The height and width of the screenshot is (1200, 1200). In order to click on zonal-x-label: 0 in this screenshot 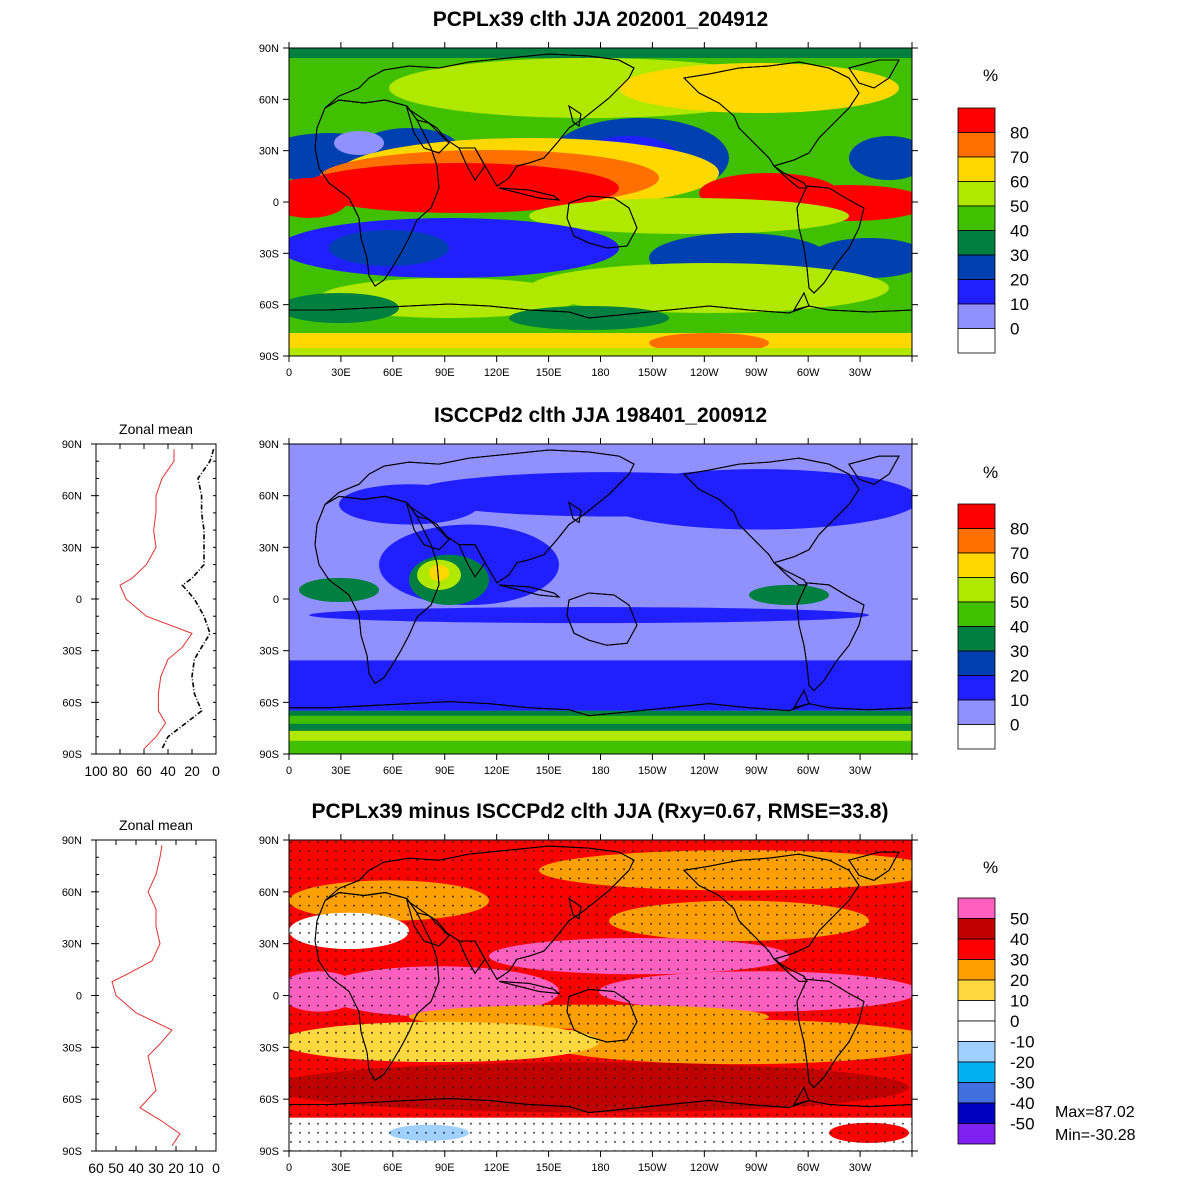, I will do `click(216, 1168)`.